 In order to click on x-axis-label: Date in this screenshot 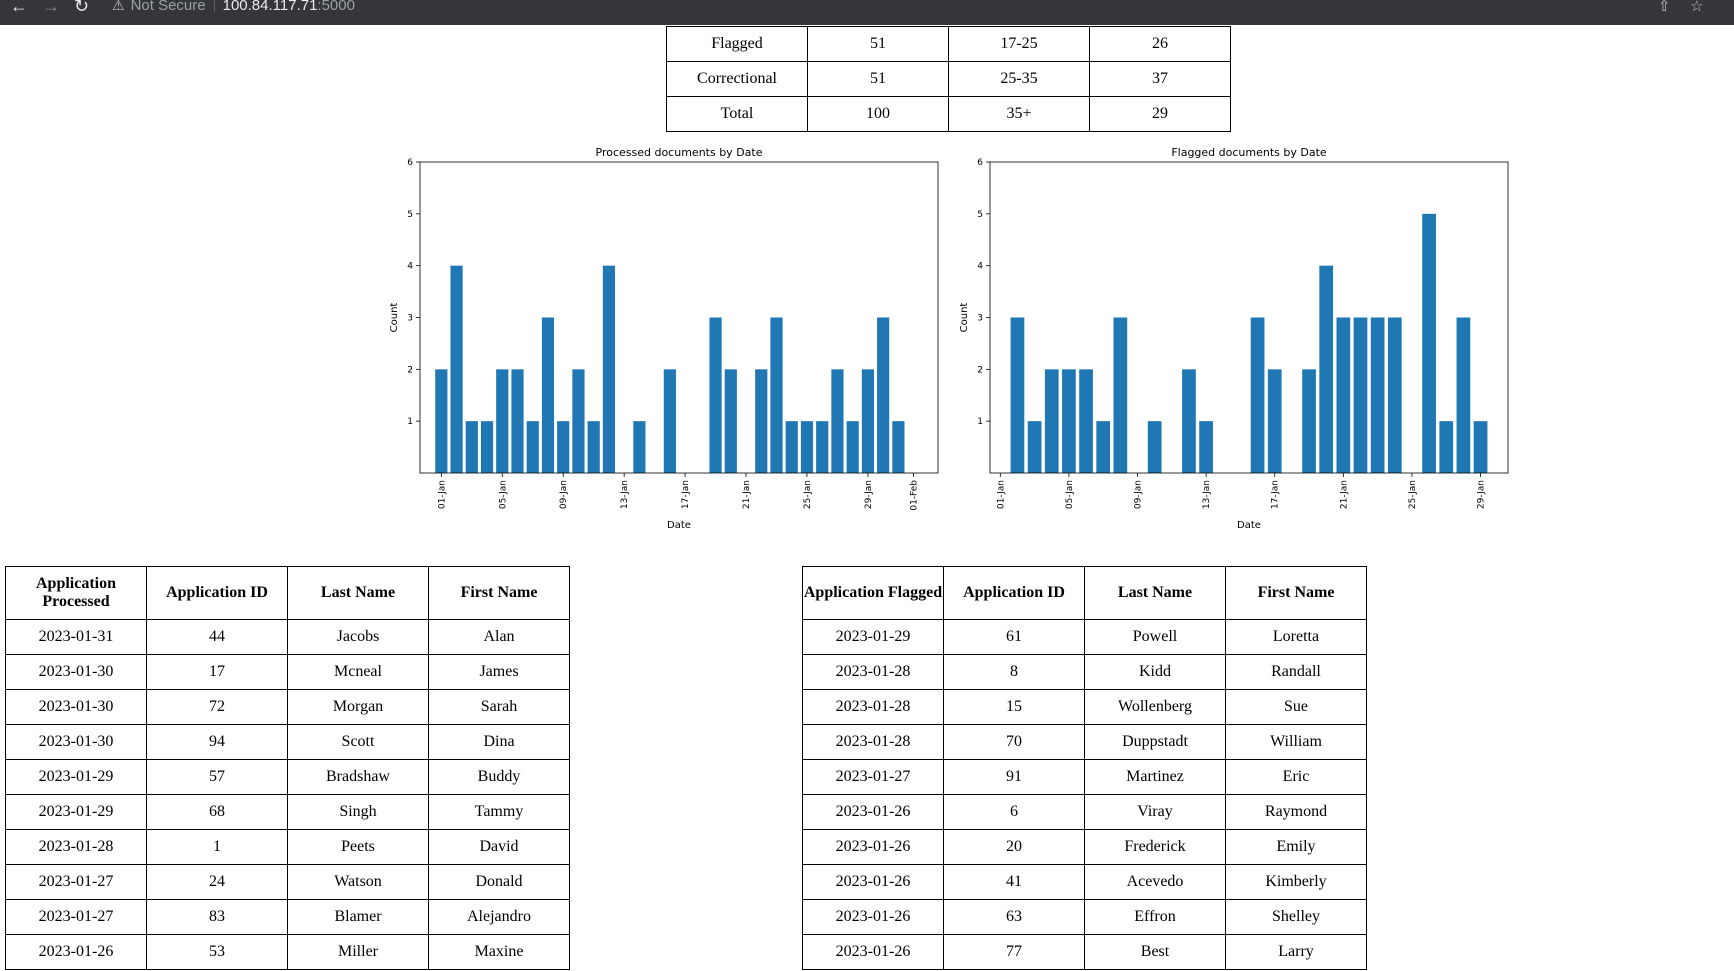, I will do `click(679, 525)`.